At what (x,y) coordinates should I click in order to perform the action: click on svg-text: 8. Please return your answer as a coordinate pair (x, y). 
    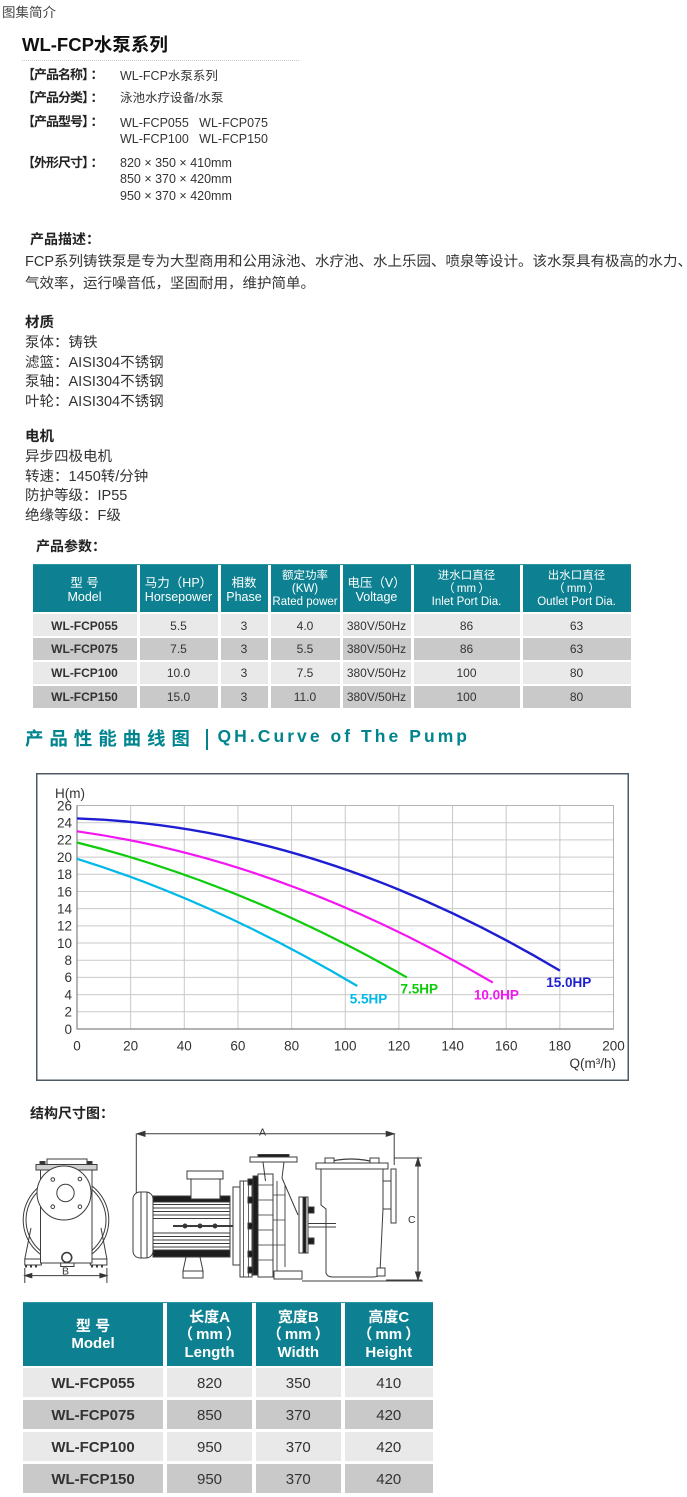
    Looking at the image, I should click on (68, 960).